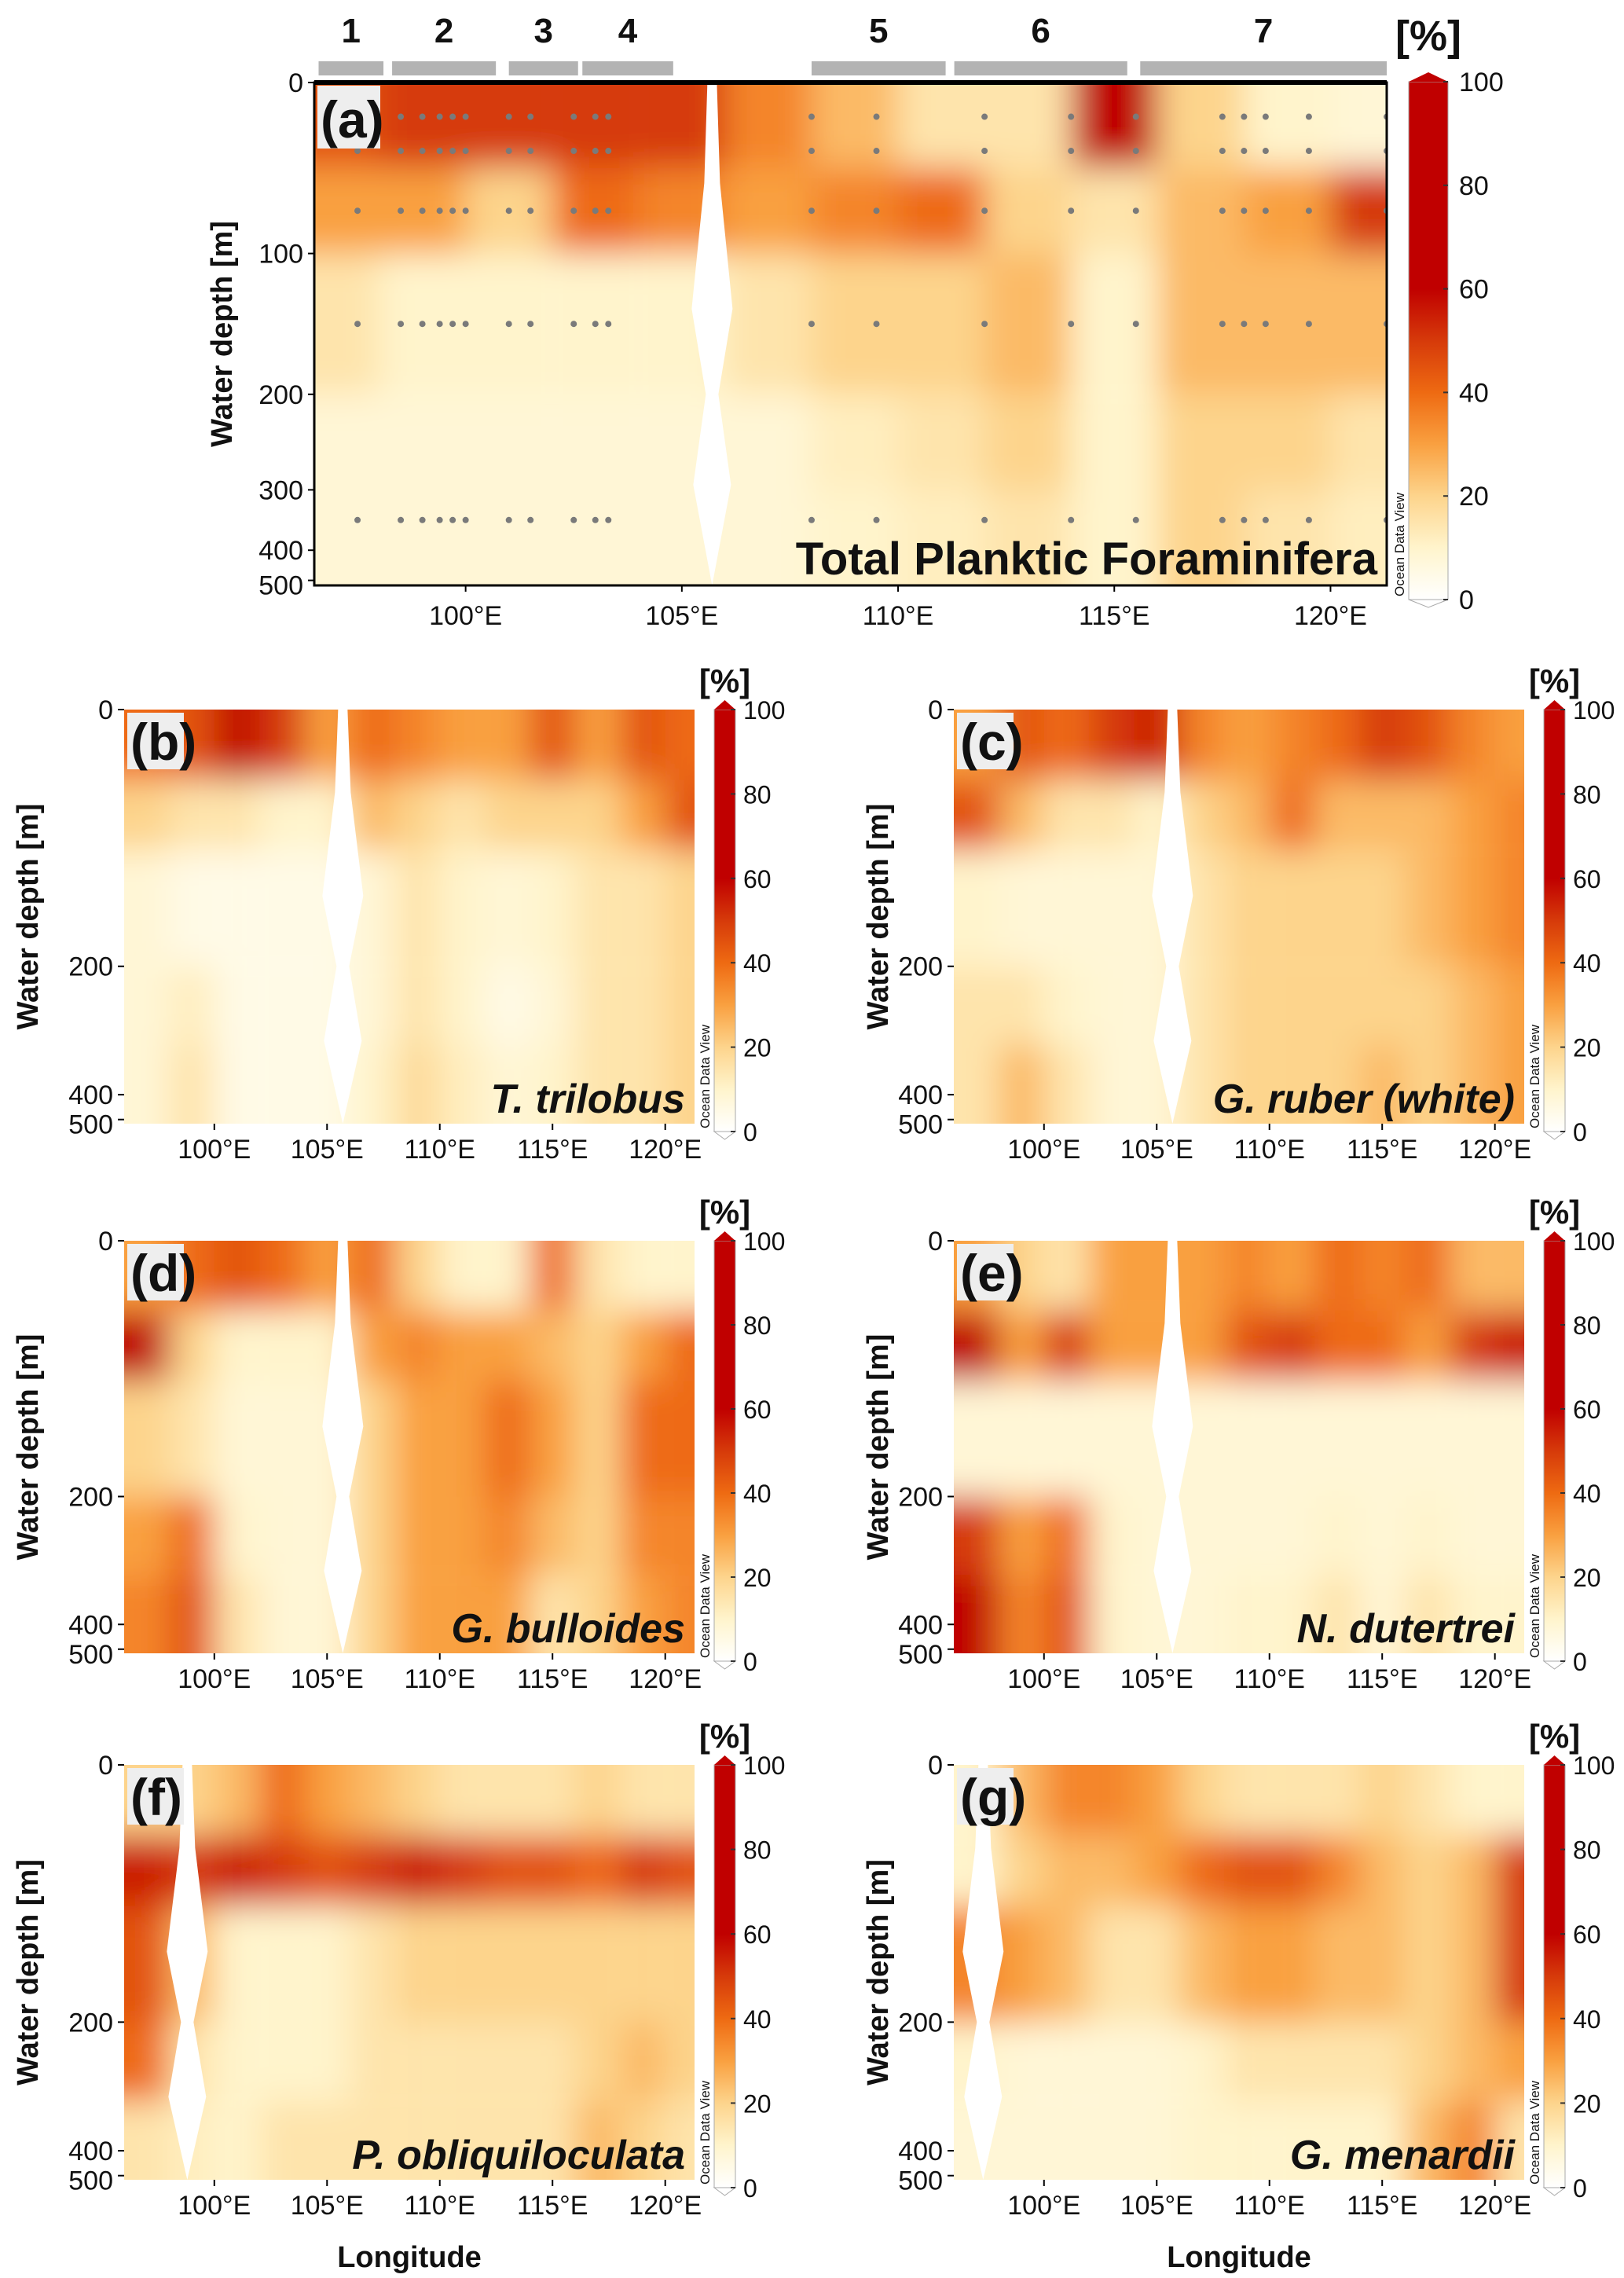 This screenshot has width=1624, height=2278. I want to click on colorbar-tick-label: 0, so click(750, 1662).